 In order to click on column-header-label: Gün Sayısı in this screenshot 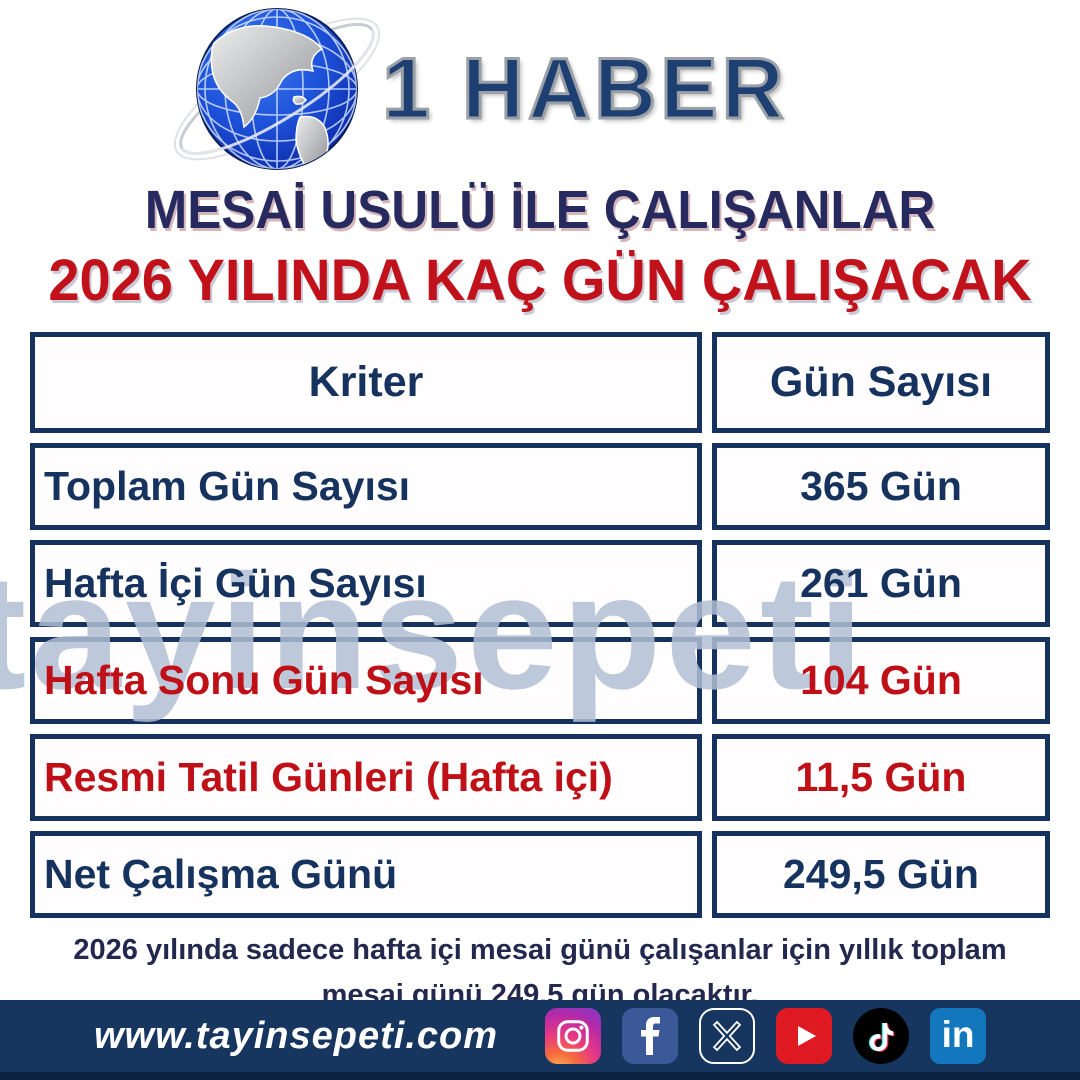, I will do `click(881, 382)`.